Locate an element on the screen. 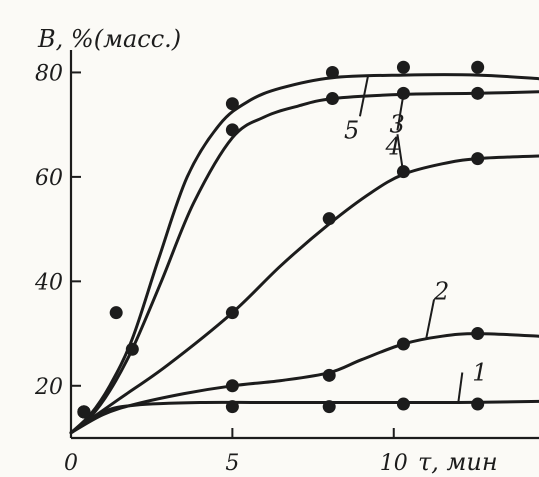 The width and height of the screenshot is (539, 477). series-3-leader is located at coordinates (400, 154).